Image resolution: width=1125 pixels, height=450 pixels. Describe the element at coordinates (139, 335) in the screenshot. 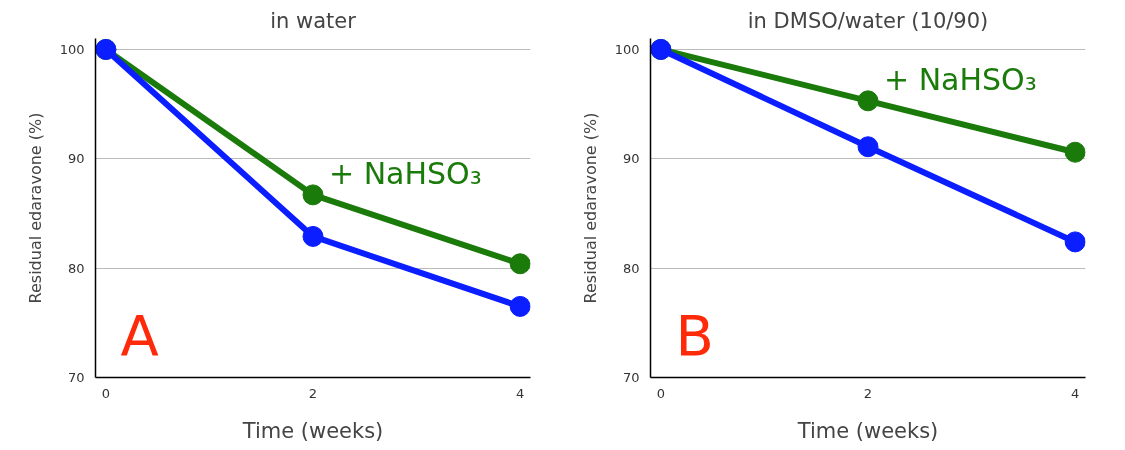

I see `annotation: A` at that location.